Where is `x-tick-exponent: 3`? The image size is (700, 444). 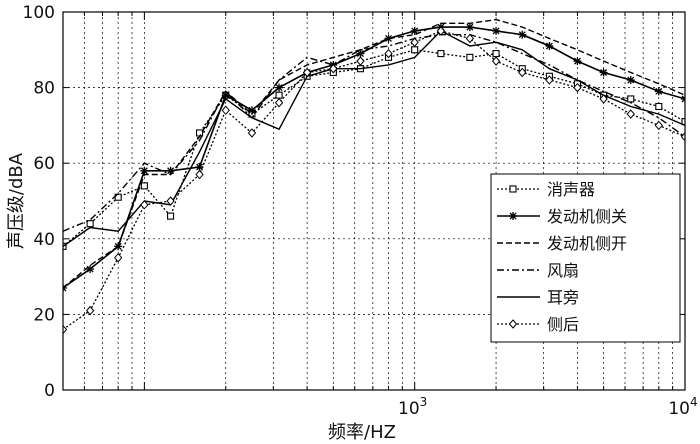
x-tick-exponent: 3 is located at coordinates (424, 402).